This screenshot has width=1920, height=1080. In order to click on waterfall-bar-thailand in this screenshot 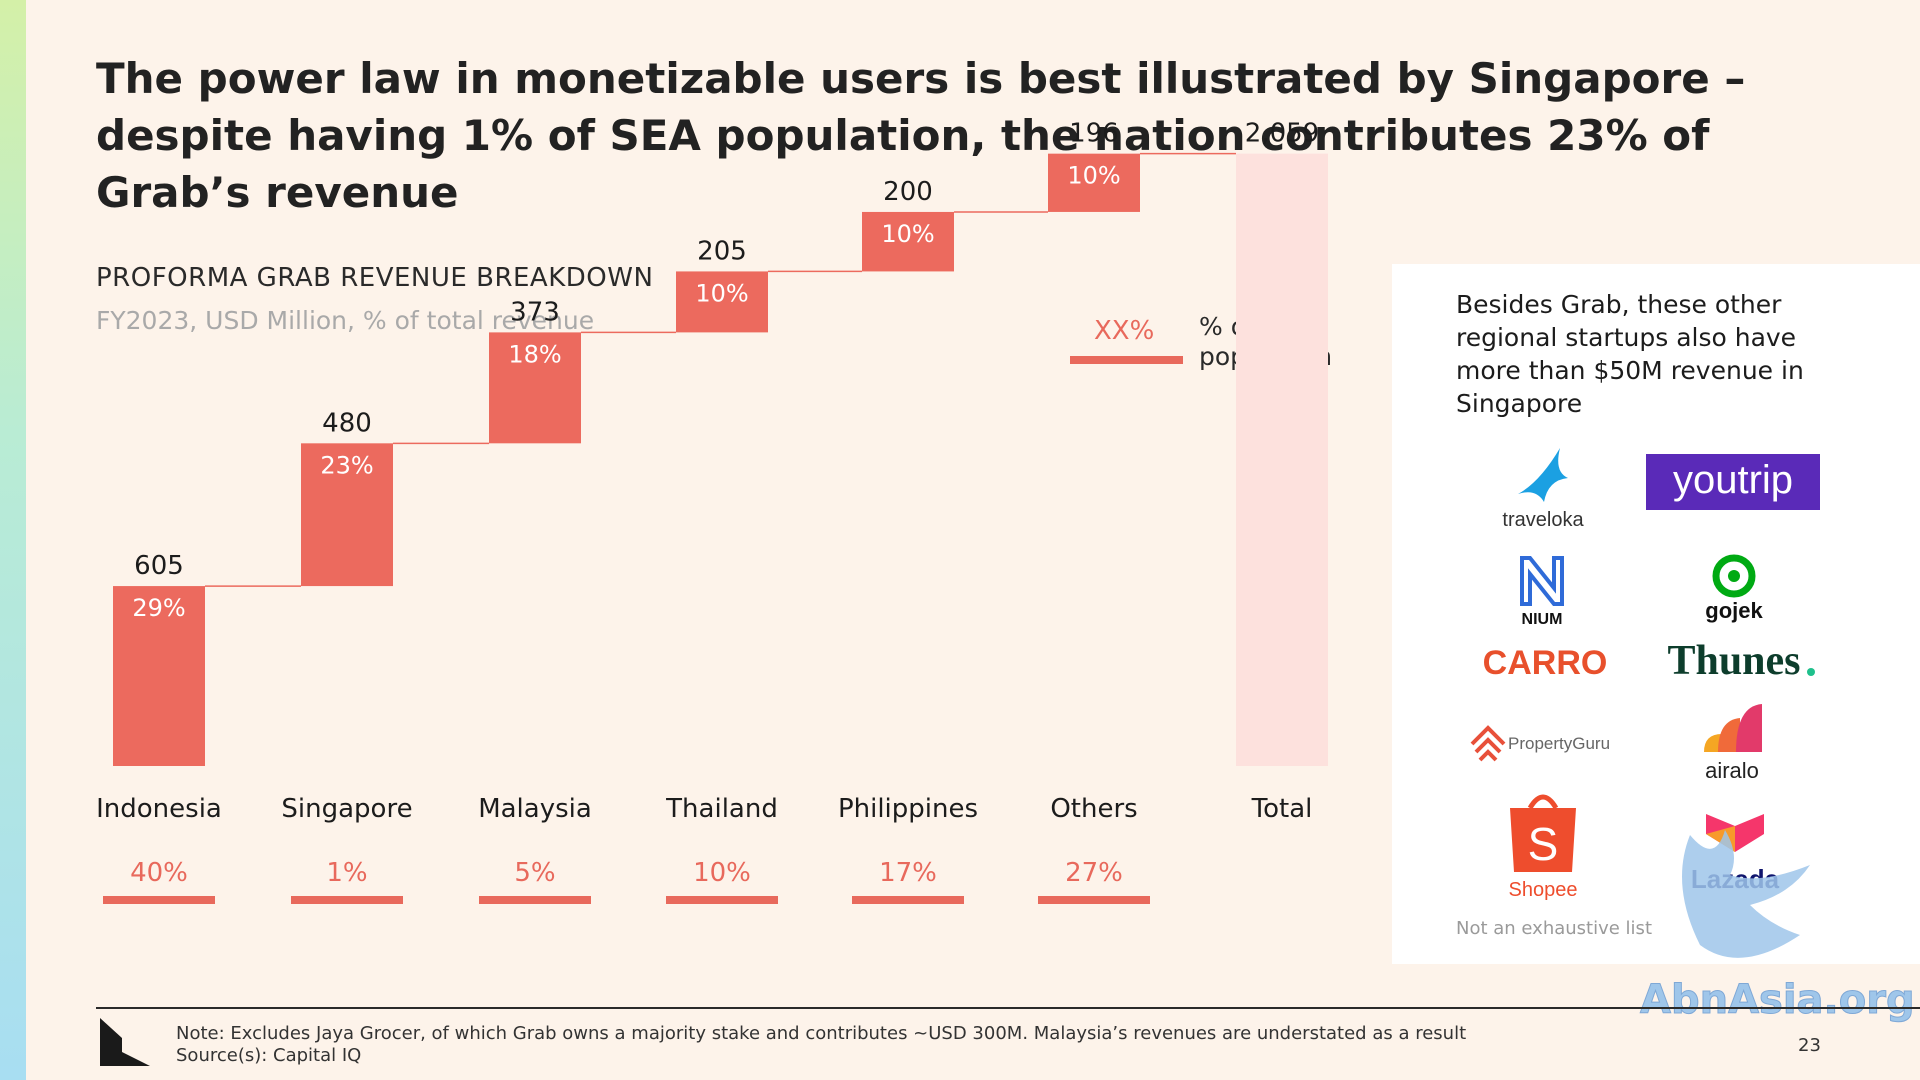, I will do `click(722, 302)`.